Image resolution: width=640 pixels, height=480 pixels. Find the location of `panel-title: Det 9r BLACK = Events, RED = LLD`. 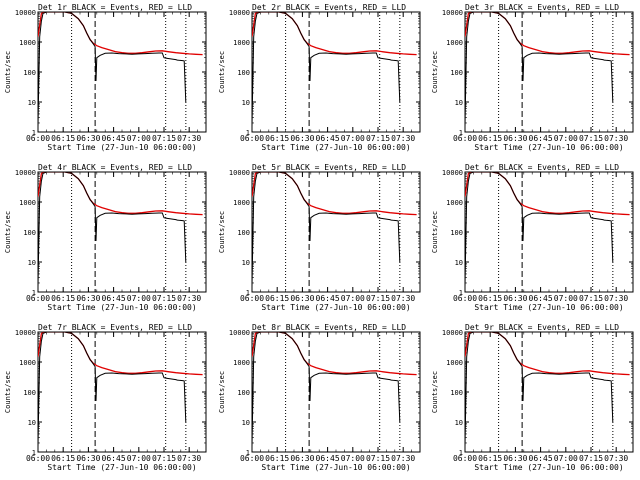

panel-title: Det 9r BLACK = Events, RED = LLD is located at coordinates (542, 327).